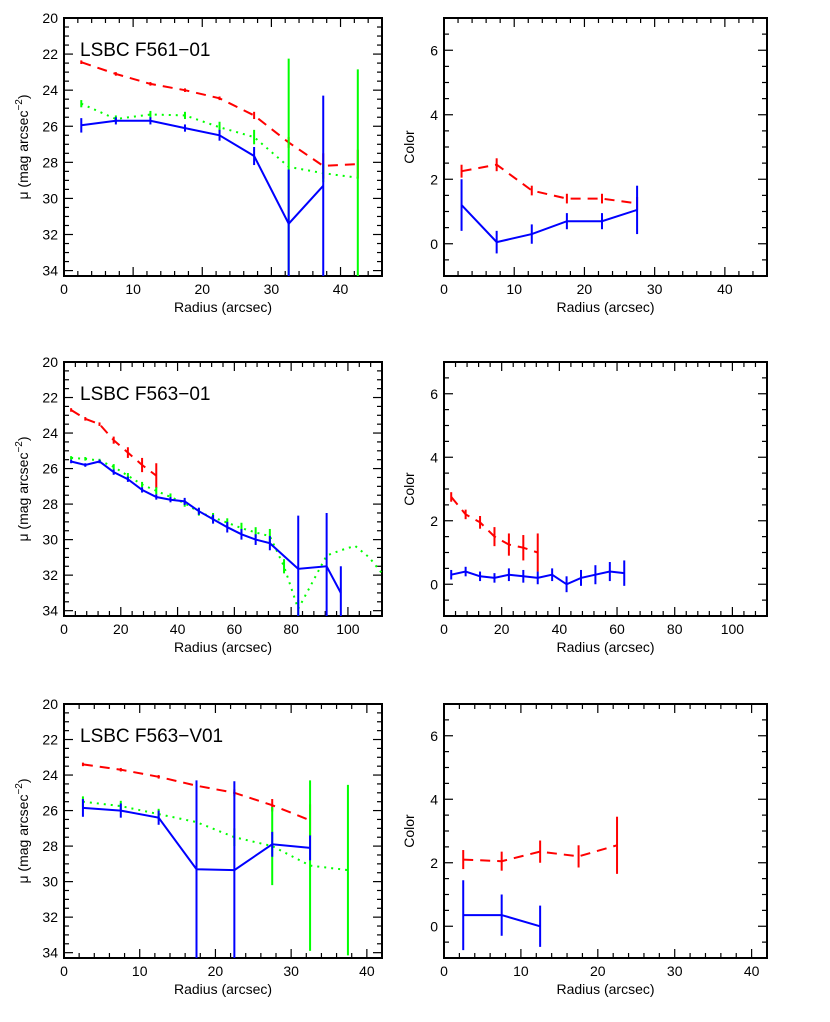 This screenshot has height=1022, width=830. I want to click on panel-6: 0 10 20 30 40 0 2 4 6 Radius (arcsec) Color, so click(584, 850).